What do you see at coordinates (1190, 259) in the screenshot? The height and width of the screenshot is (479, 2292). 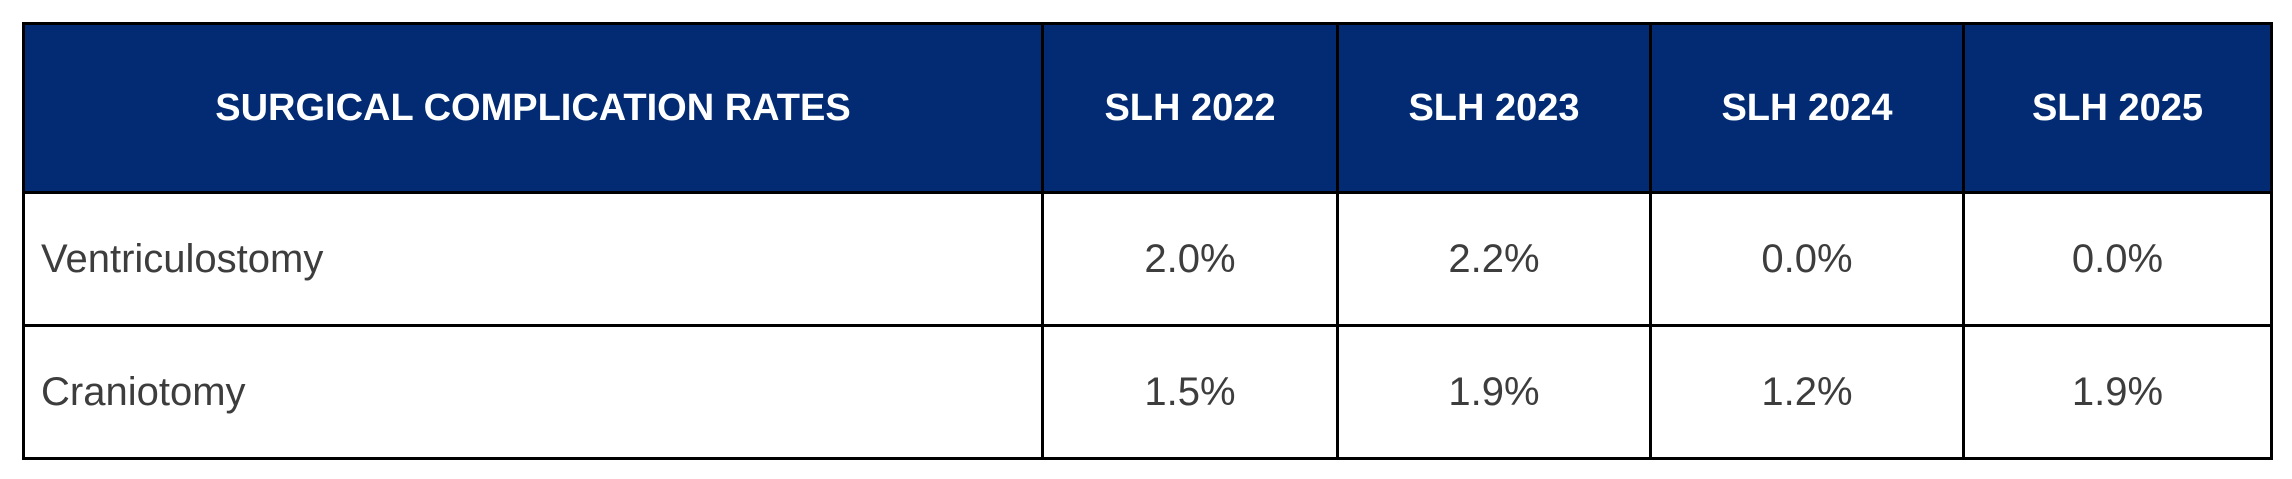 I see `cell-value: 2.0%` at bounding box center [1190, 259].